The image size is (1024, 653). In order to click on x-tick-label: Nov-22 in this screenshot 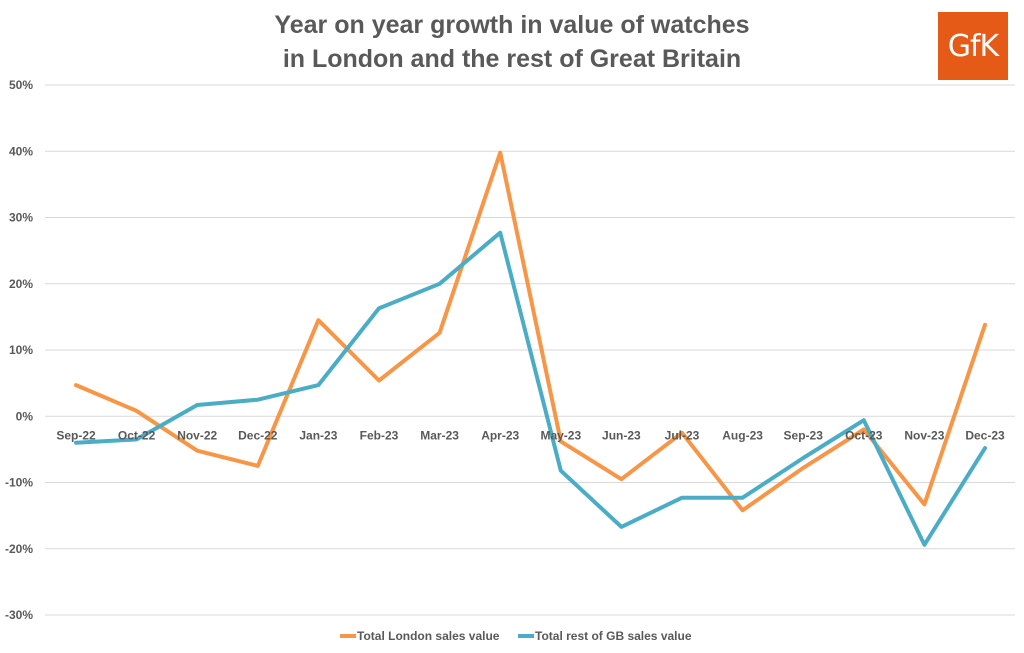, I will do `click(197, 435)`.